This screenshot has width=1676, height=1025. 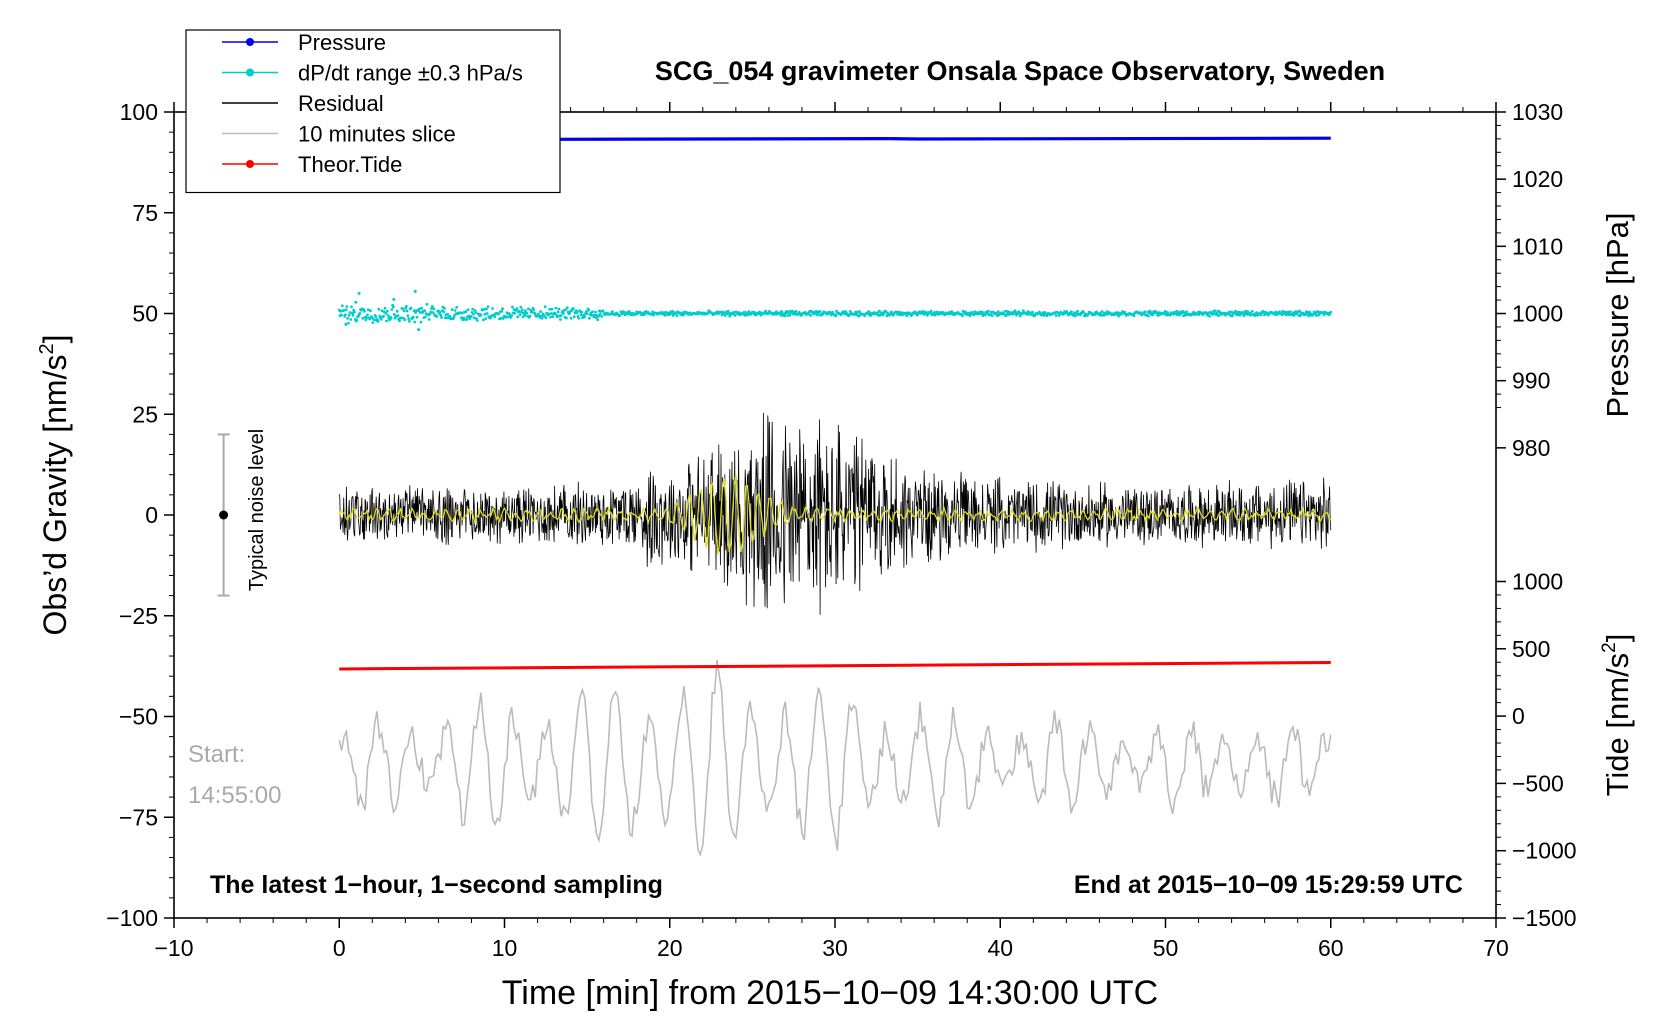 What do you see at coordinates (834, 514) in the screenshot?
I see `smoothed-residual-line` at bounding box center [834, 514].